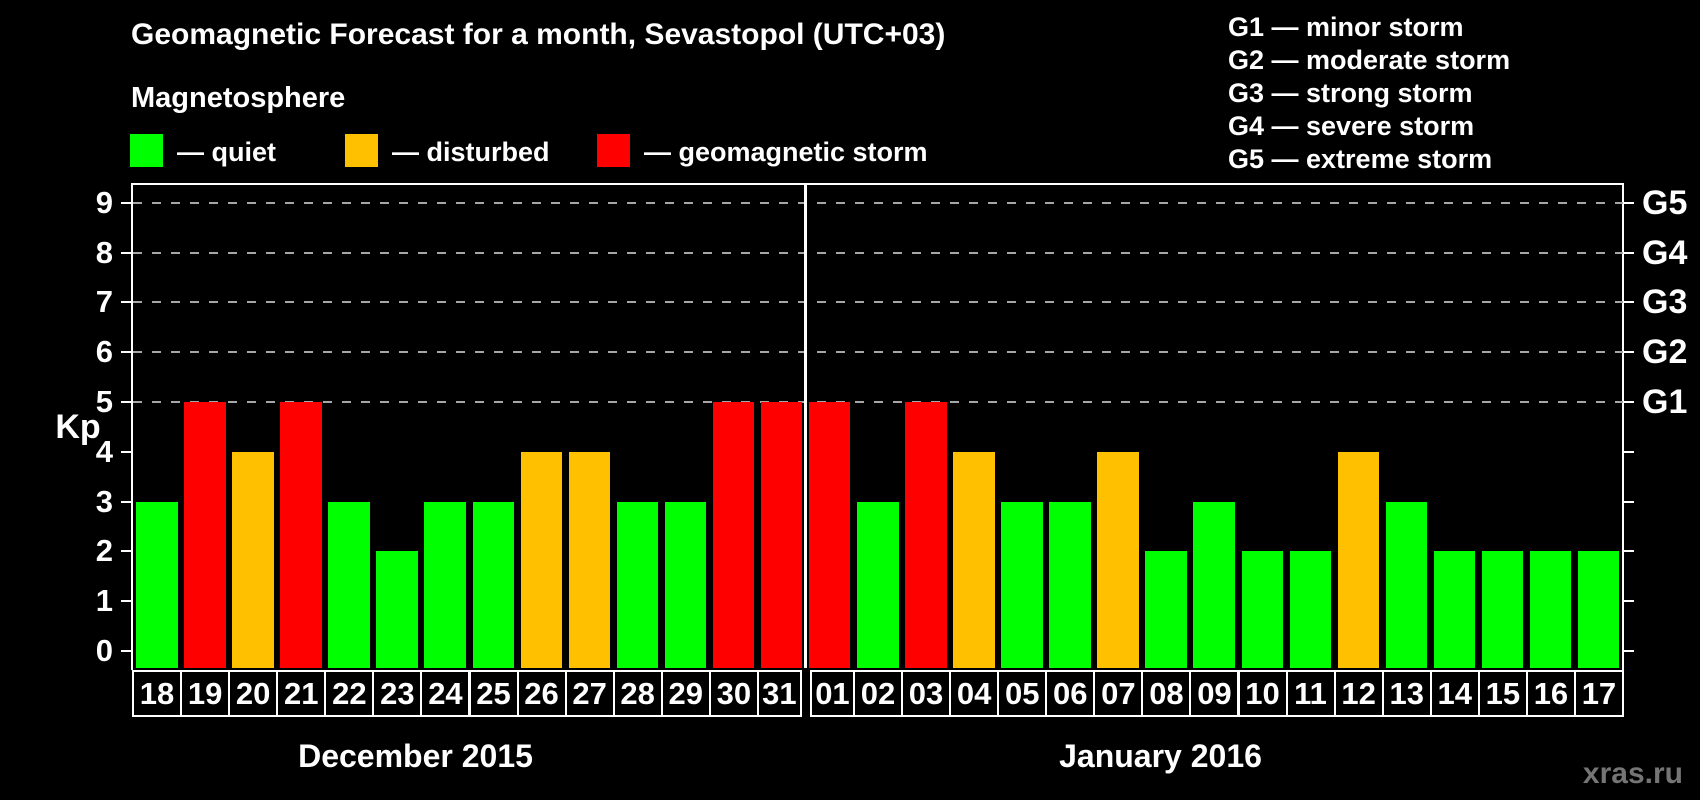 This screenshot has height=800, width=1700. Describe the element at coordinates (613, 150) in the screenshot. I see `storm-legend-swatch` at that location.